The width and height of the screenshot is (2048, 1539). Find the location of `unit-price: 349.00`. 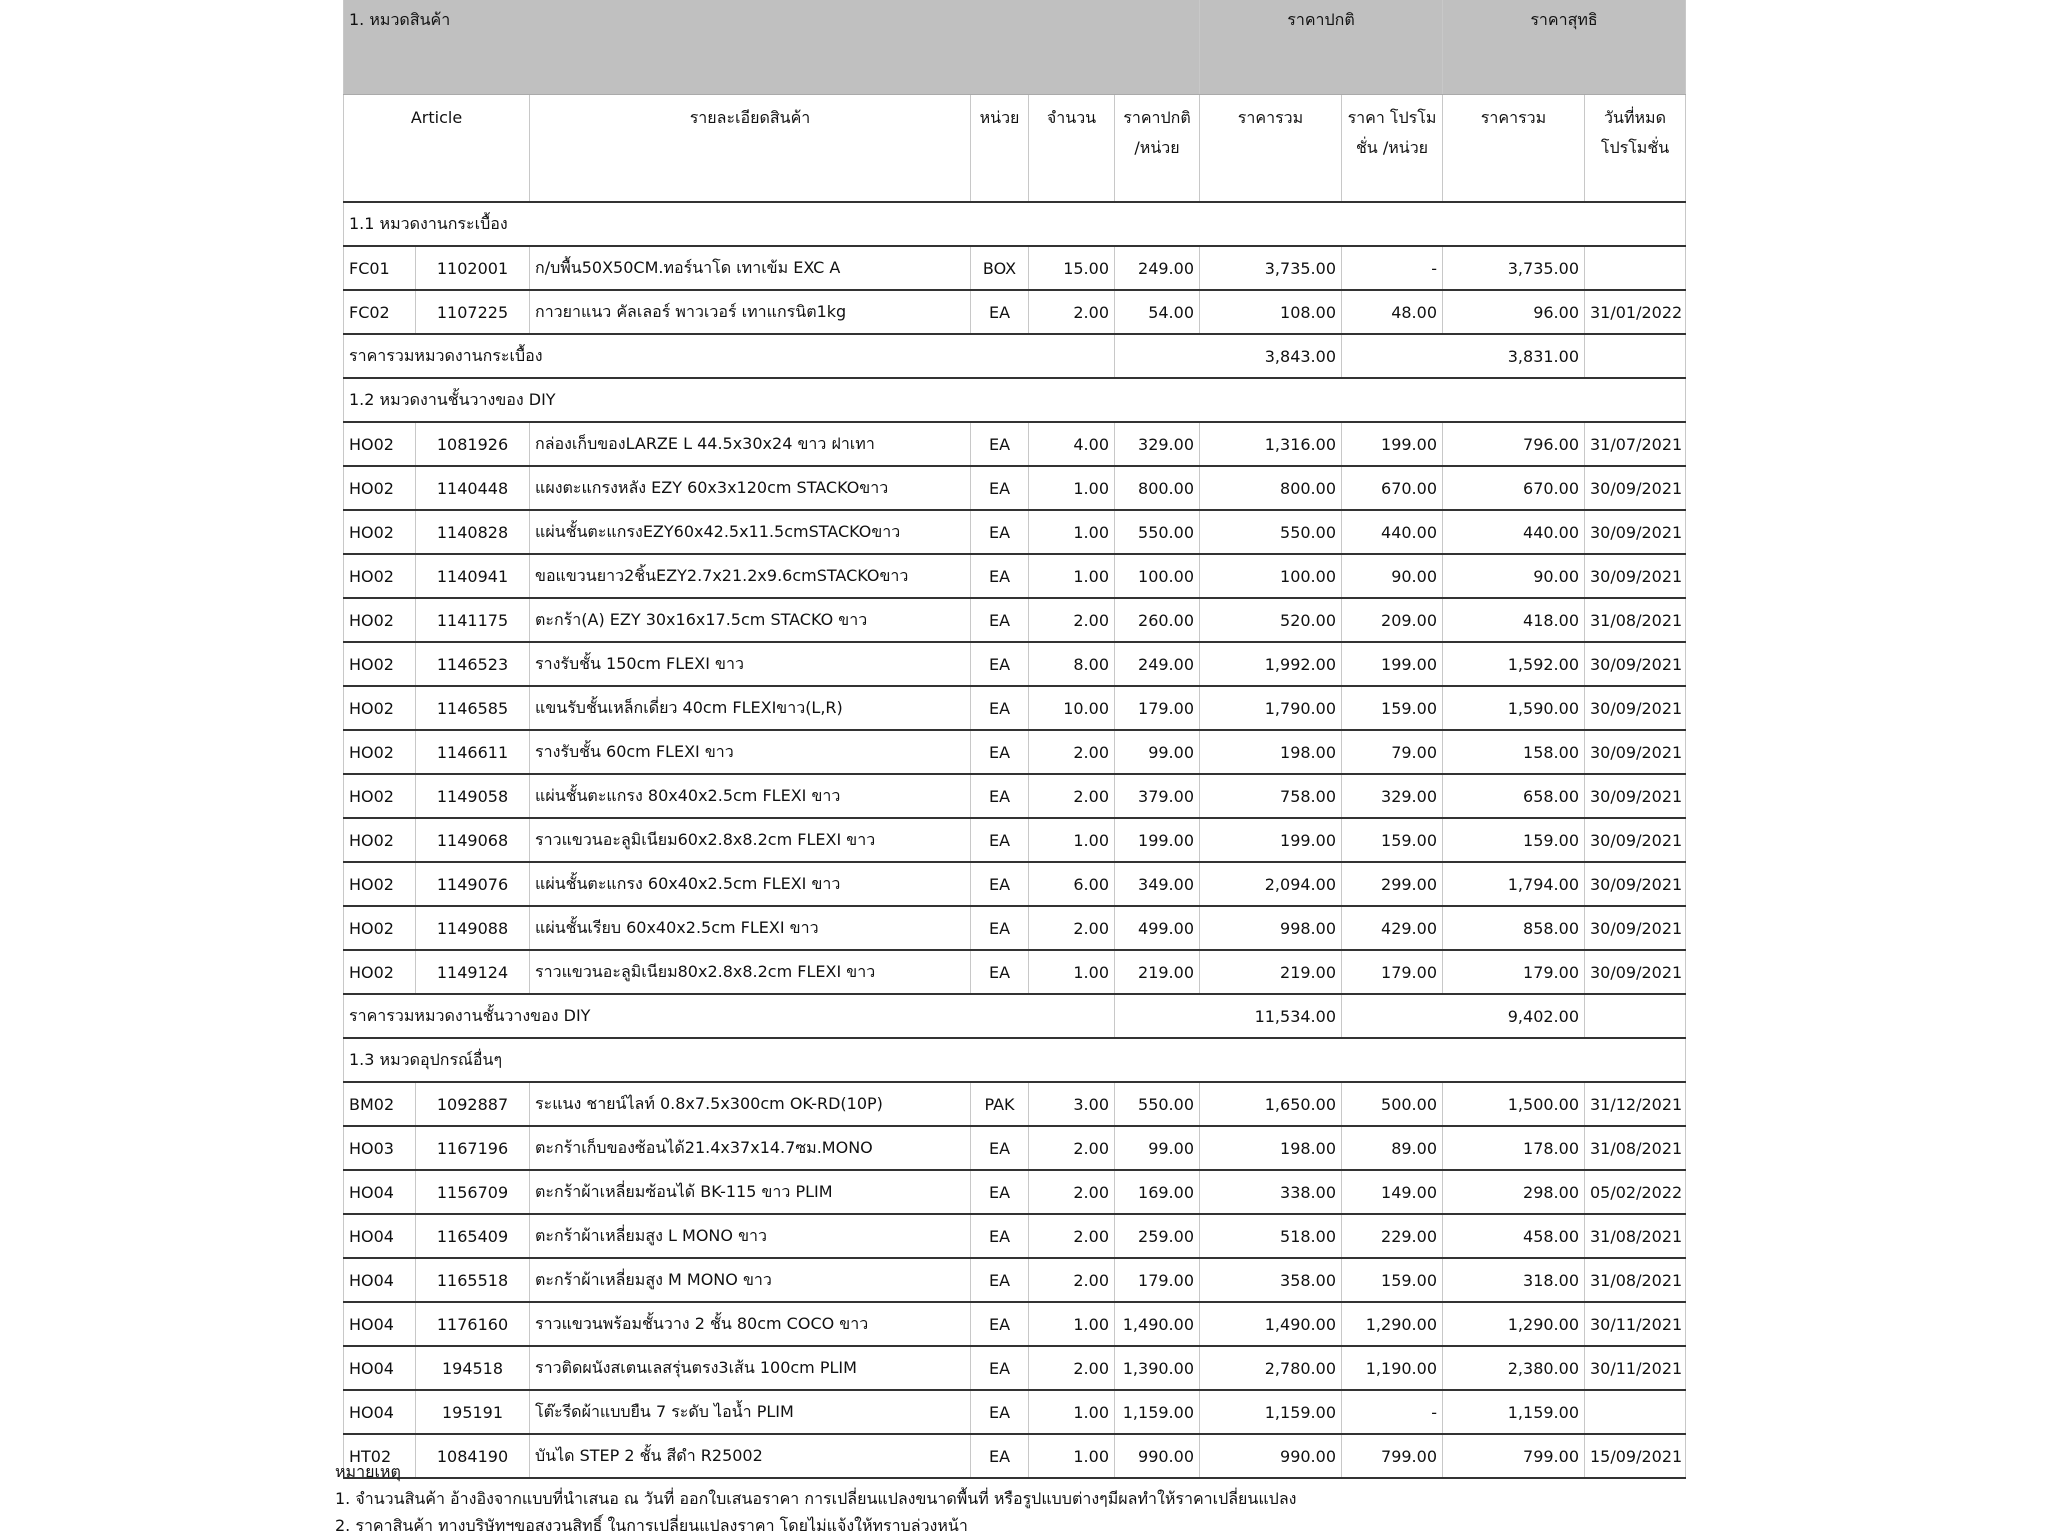

unit-price: 349.00 is located at coordinates (1157, 884).